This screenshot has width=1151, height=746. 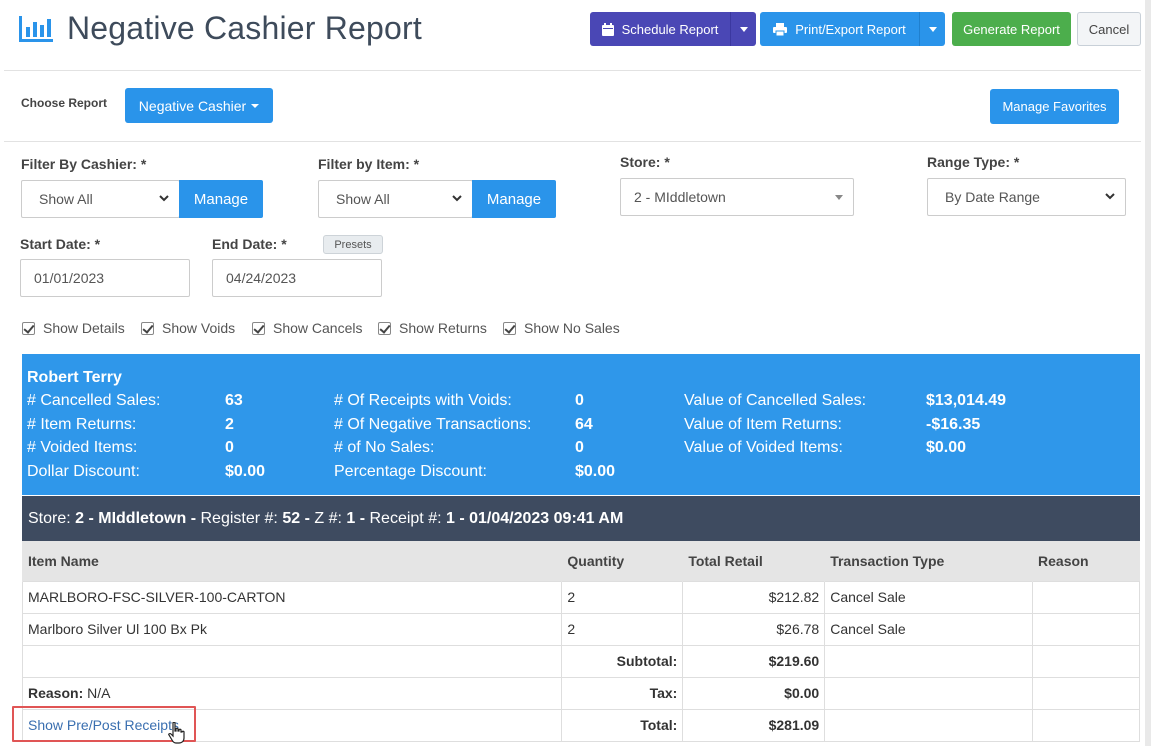 What do you see at coordinates (328, 518) in the screenshot?
I see `z-prefix: Z #:` at bounding box center [328, 518].